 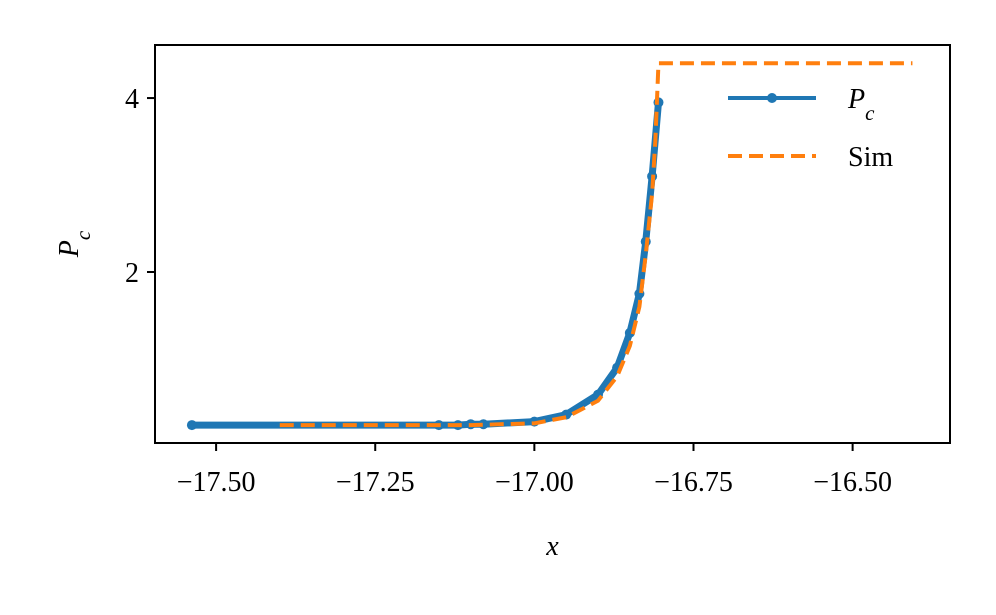 What do you see at coordinates (852, 482) in the screenshot?
I see `x-tick-label: −16.50` at bounding box center [852, 482].